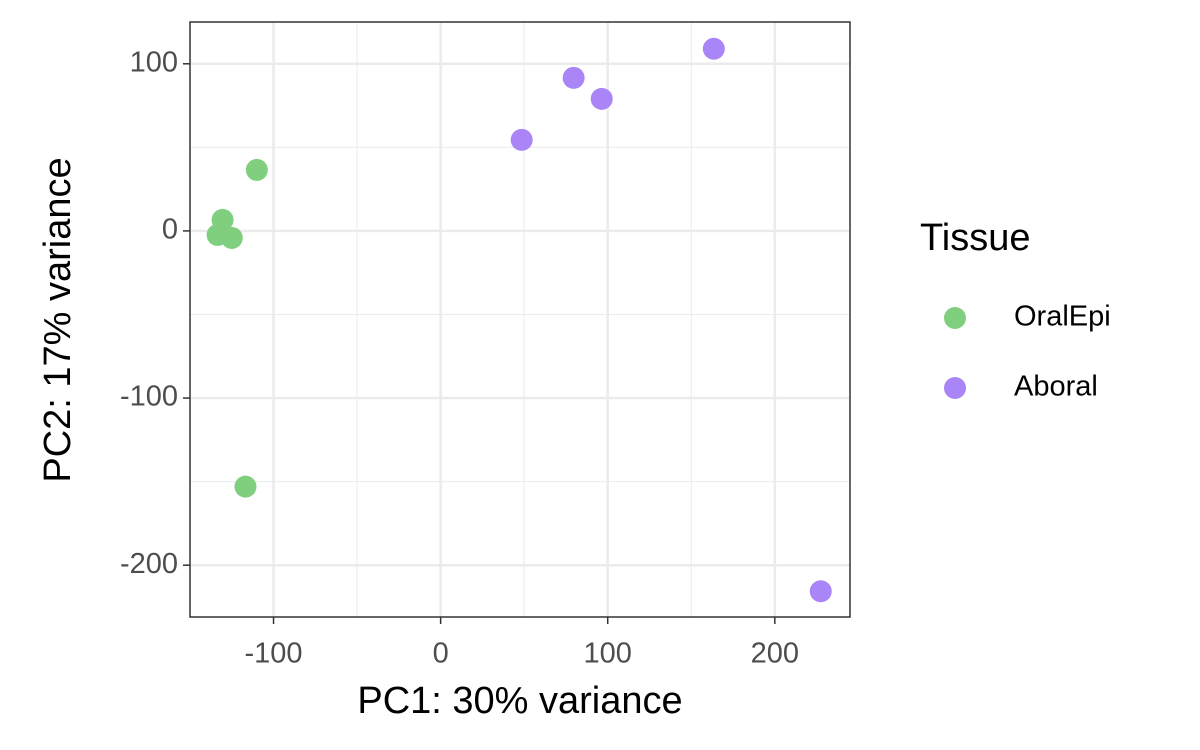 The height and width of the screenshot is (750, 1200). What do you see at coordinates (149, 564) in the screenshot?
I see `y-tick-label: -200` at bounding box center [149, 564].